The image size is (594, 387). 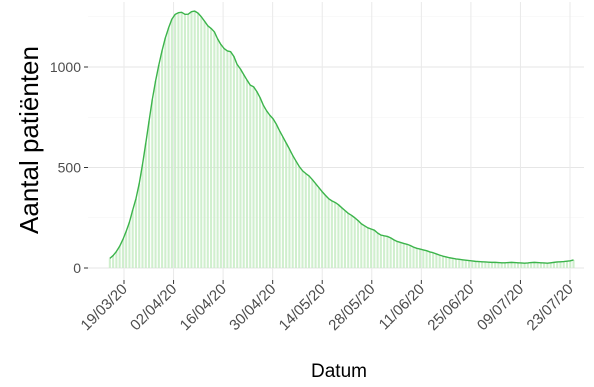 I want to click on x-tick-label: 02/04/20, so click(x=153, y=307).